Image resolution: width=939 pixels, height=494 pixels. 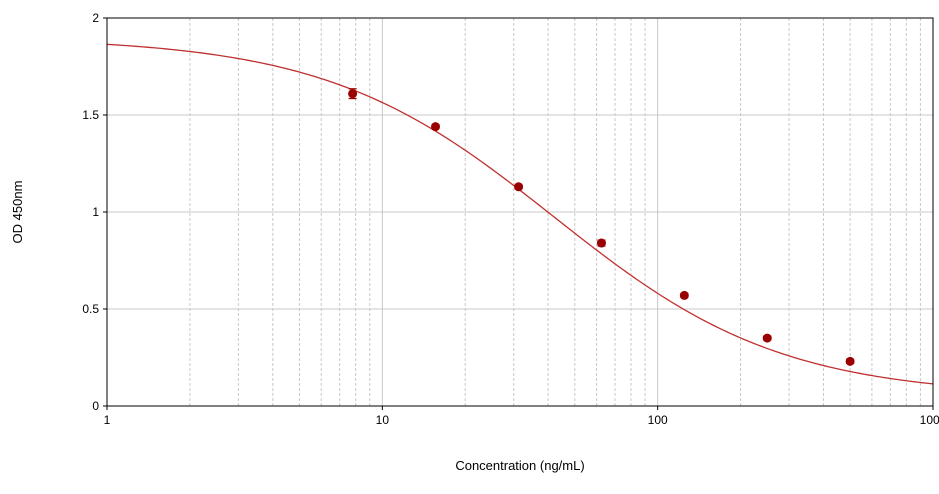 What do you see at coordinates (17, 212) in the screenshot?
I see `y-axis-label: OD 450nm` at bounding box center [17, 212].